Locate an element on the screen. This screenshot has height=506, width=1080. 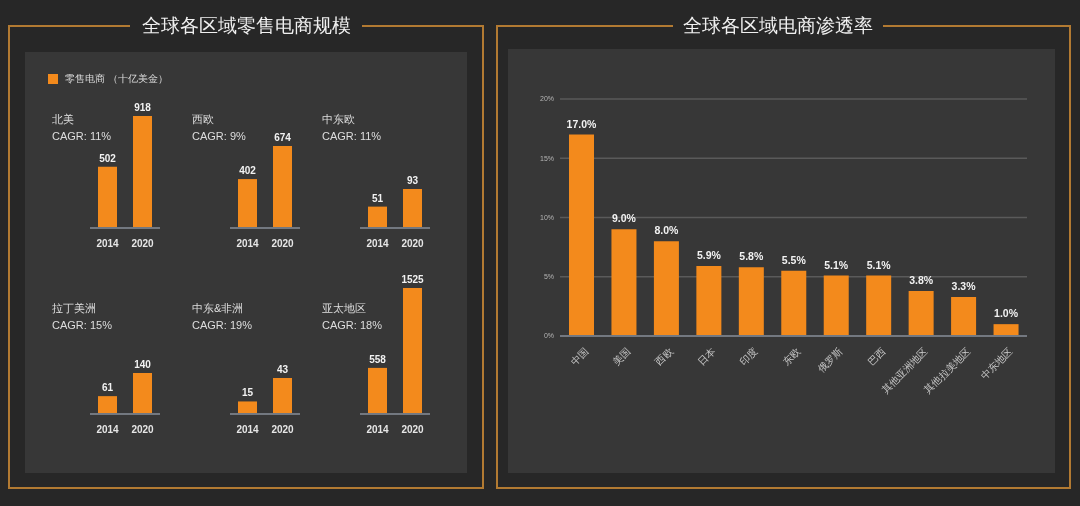
chart-title: 拉丁美洲 is located at coordinates (74, 308).